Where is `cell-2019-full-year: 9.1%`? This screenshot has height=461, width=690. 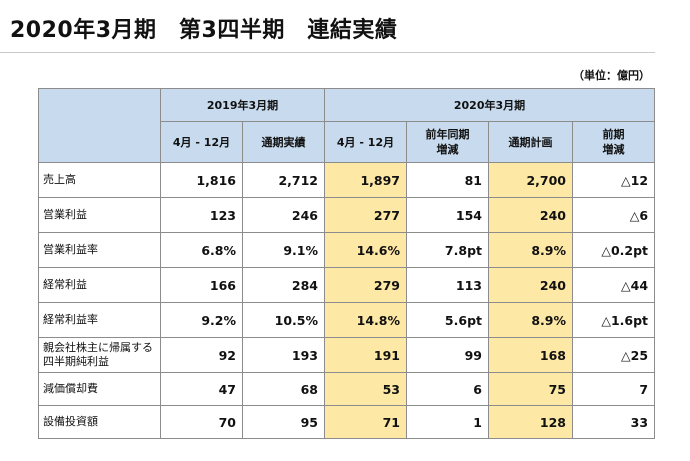
cell-2019-full-year: 9.1% is located at coordinates (283, 250).